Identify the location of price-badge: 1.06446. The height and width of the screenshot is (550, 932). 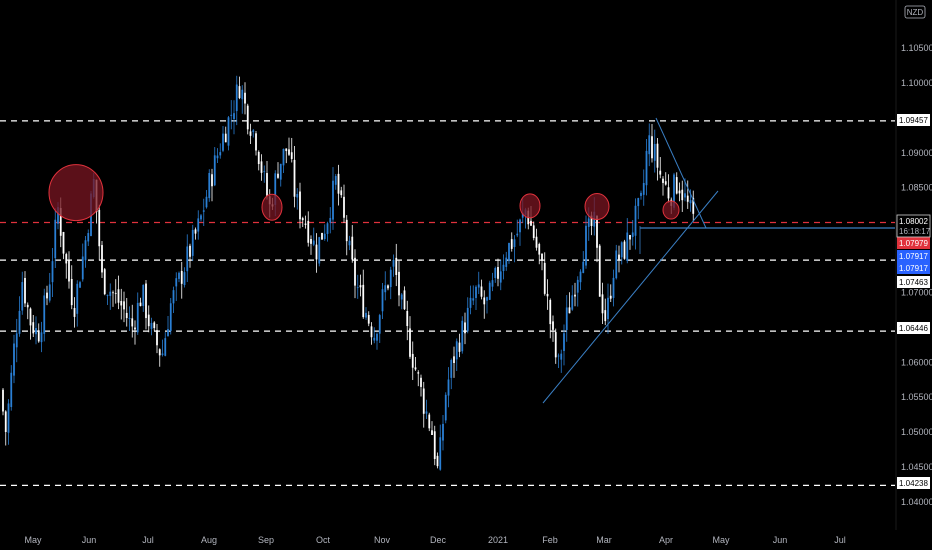
(913, 328).